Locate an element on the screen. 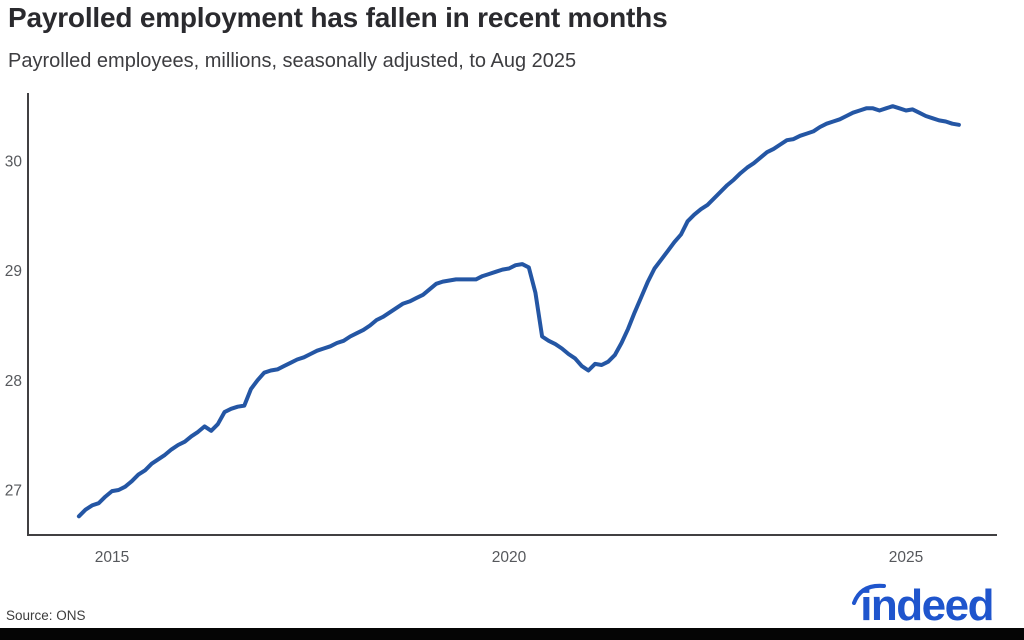 This screenshot has height=640, width=1024. source-note: Source: ONS is located at coordinates (46, 615).